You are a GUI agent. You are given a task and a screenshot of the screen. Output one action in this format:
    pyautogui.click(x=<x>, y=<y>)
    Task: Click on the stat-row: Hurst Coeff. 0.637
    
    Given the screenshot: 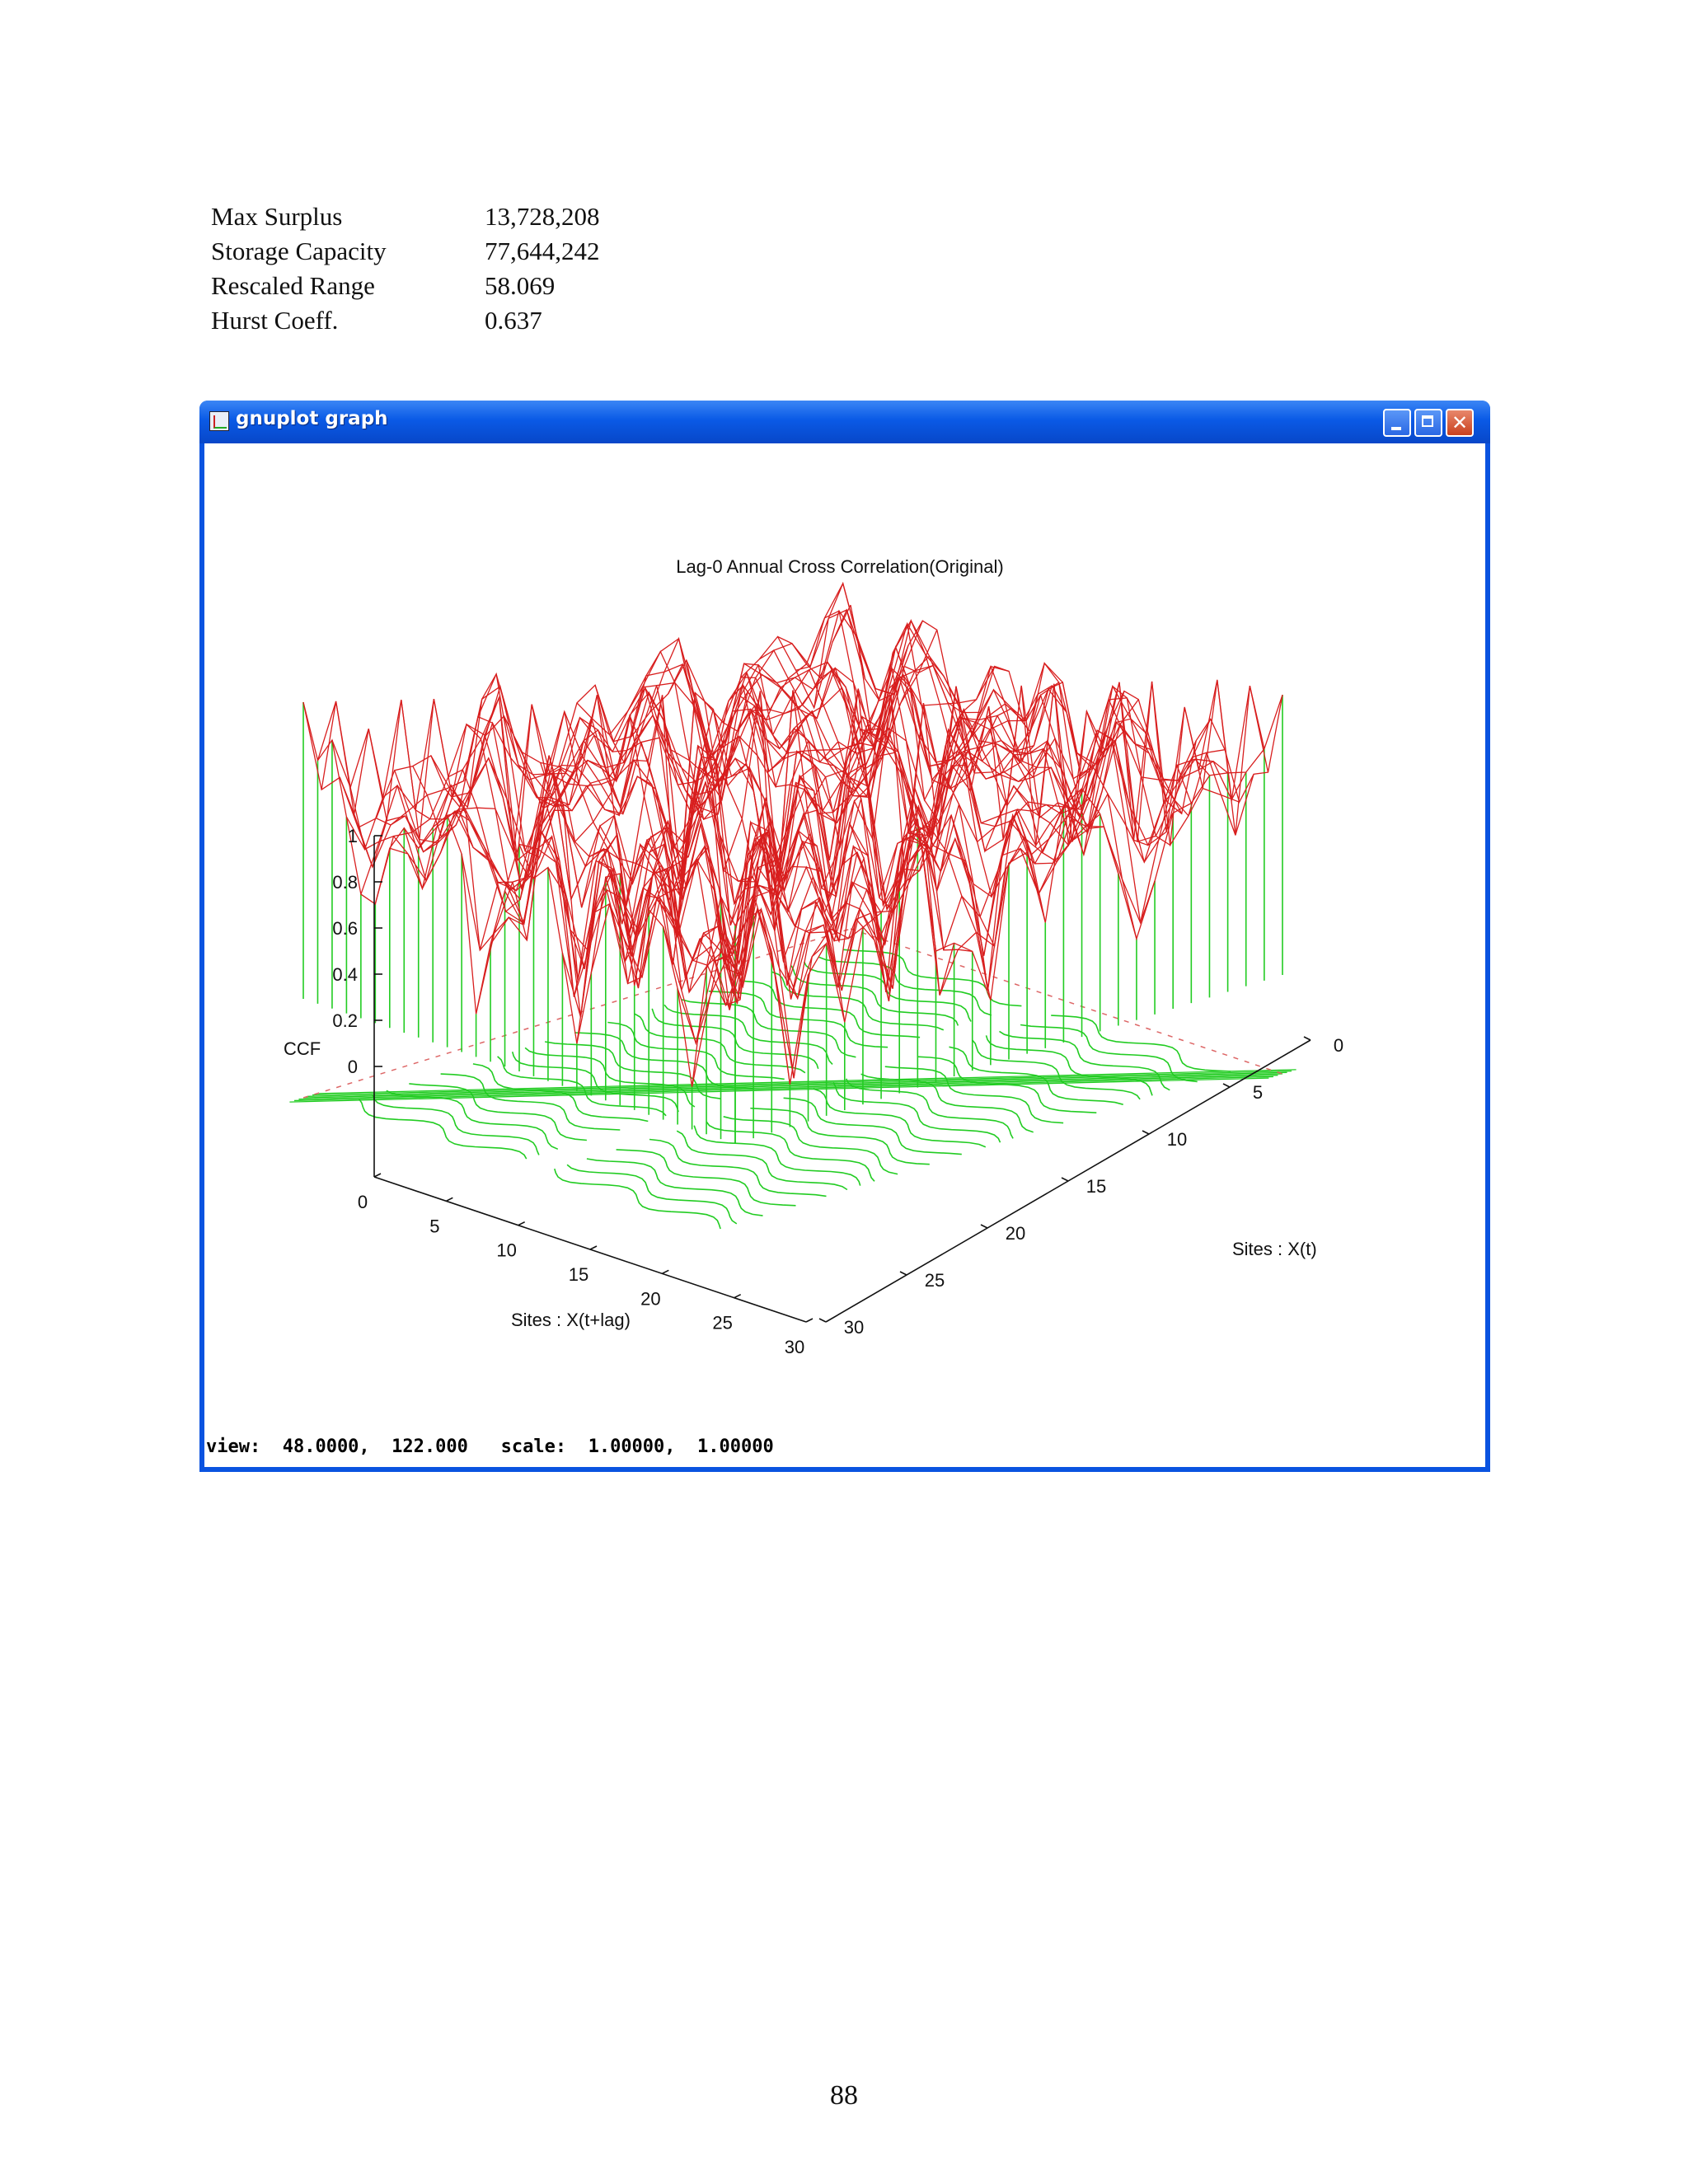 What is the action you would take?
    pyautogui.click(x=458, y=320)
    